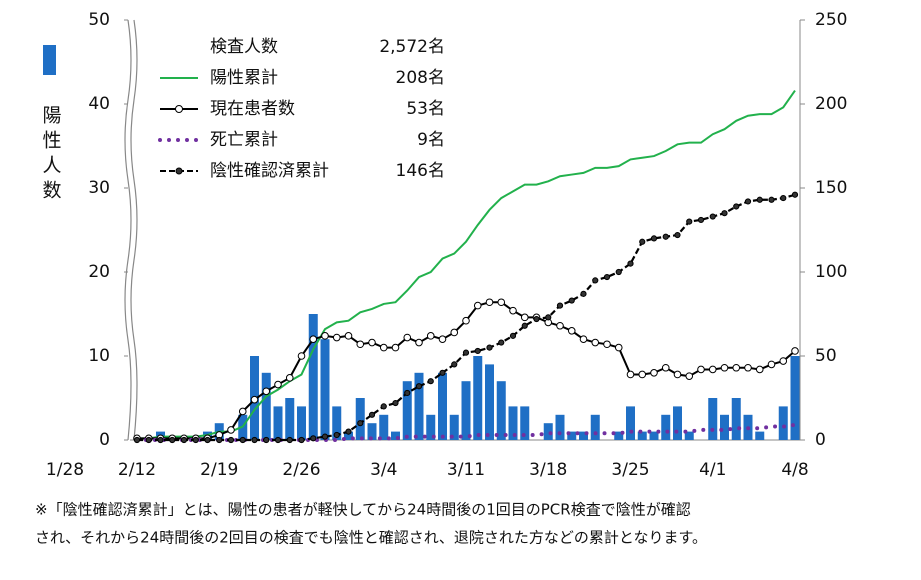 Image resolution: width=921 pixels, height=580 pixels. What do you see at coordinates (99, 272) in the screenshot?
I see `y-tick-label: 20` at bounding box center [99, 272].